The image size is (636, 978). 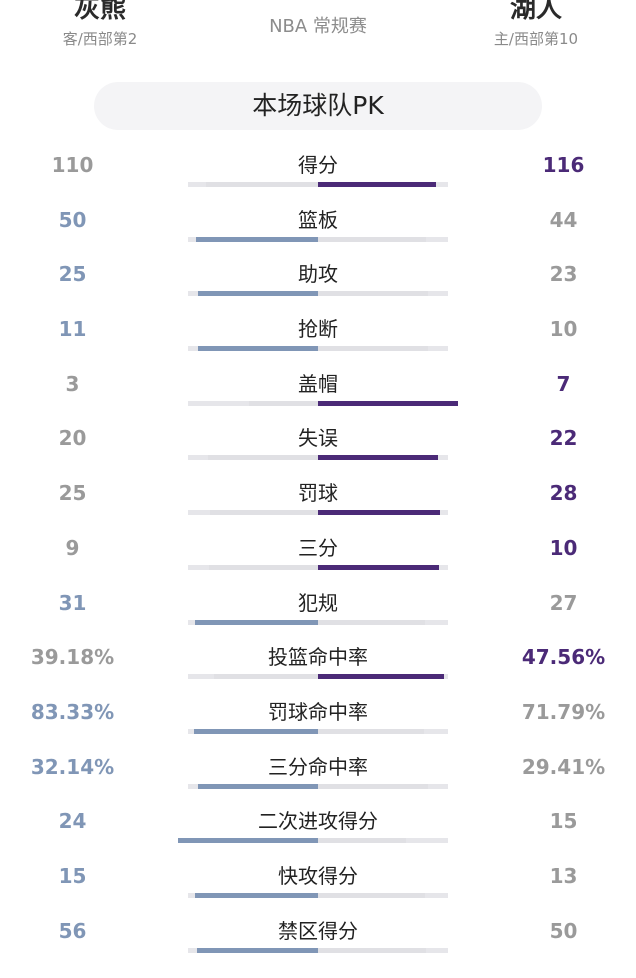 I want to click on stat-label: 快攻得分, so click(x=318, y=875).